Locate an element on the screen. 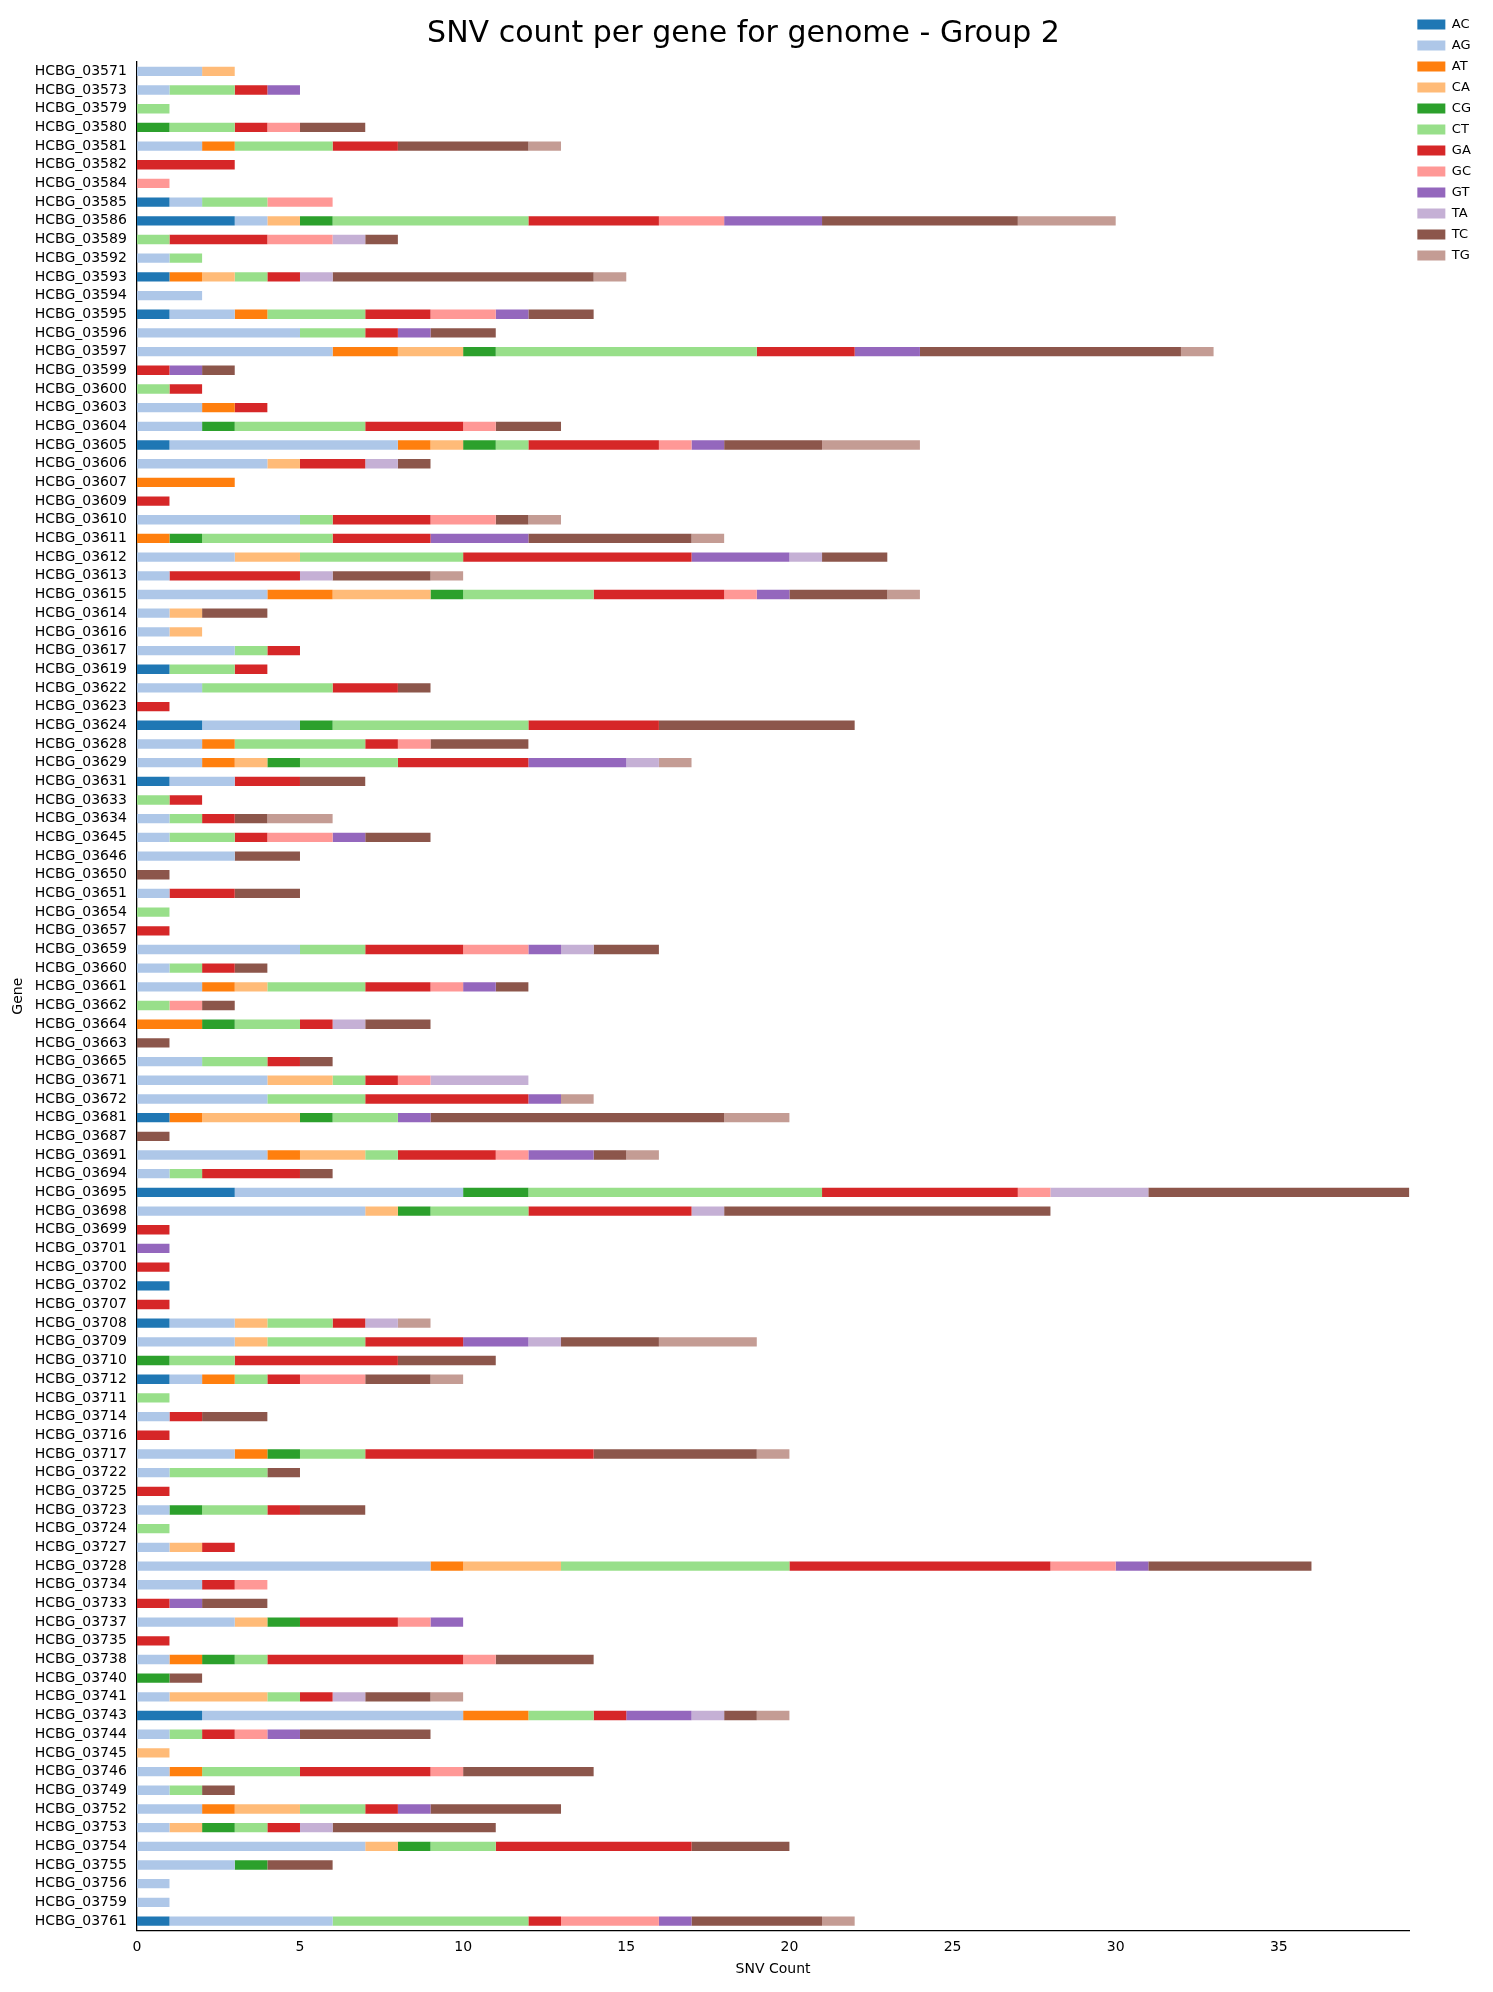 The width and height of the screenshot is (1493, 1992). y-tick-label: HCBG_03661 is located at coordinates (80, 985).